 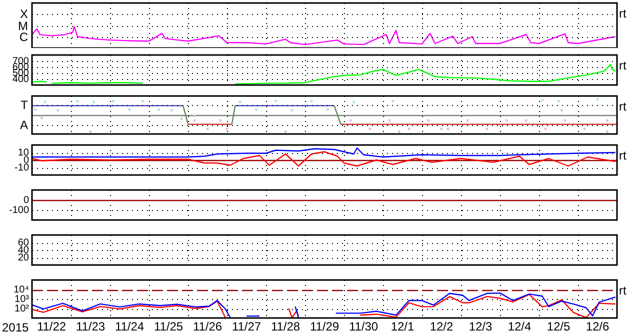 What do you see at coordinates (520, 327) in the screenshot?
I see `x-tick-label: 12/4` at bounding box center [520, 327].